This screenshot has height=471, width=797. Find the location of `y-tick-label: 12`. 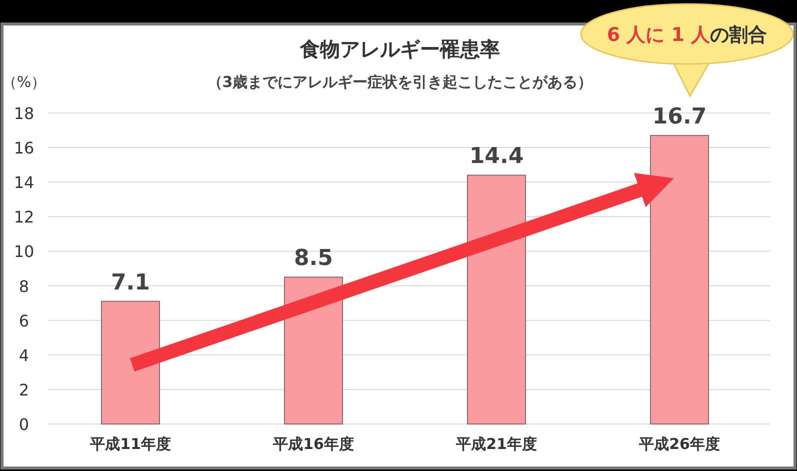

y-tick-label: 12 is located at coordinates (24, 217).